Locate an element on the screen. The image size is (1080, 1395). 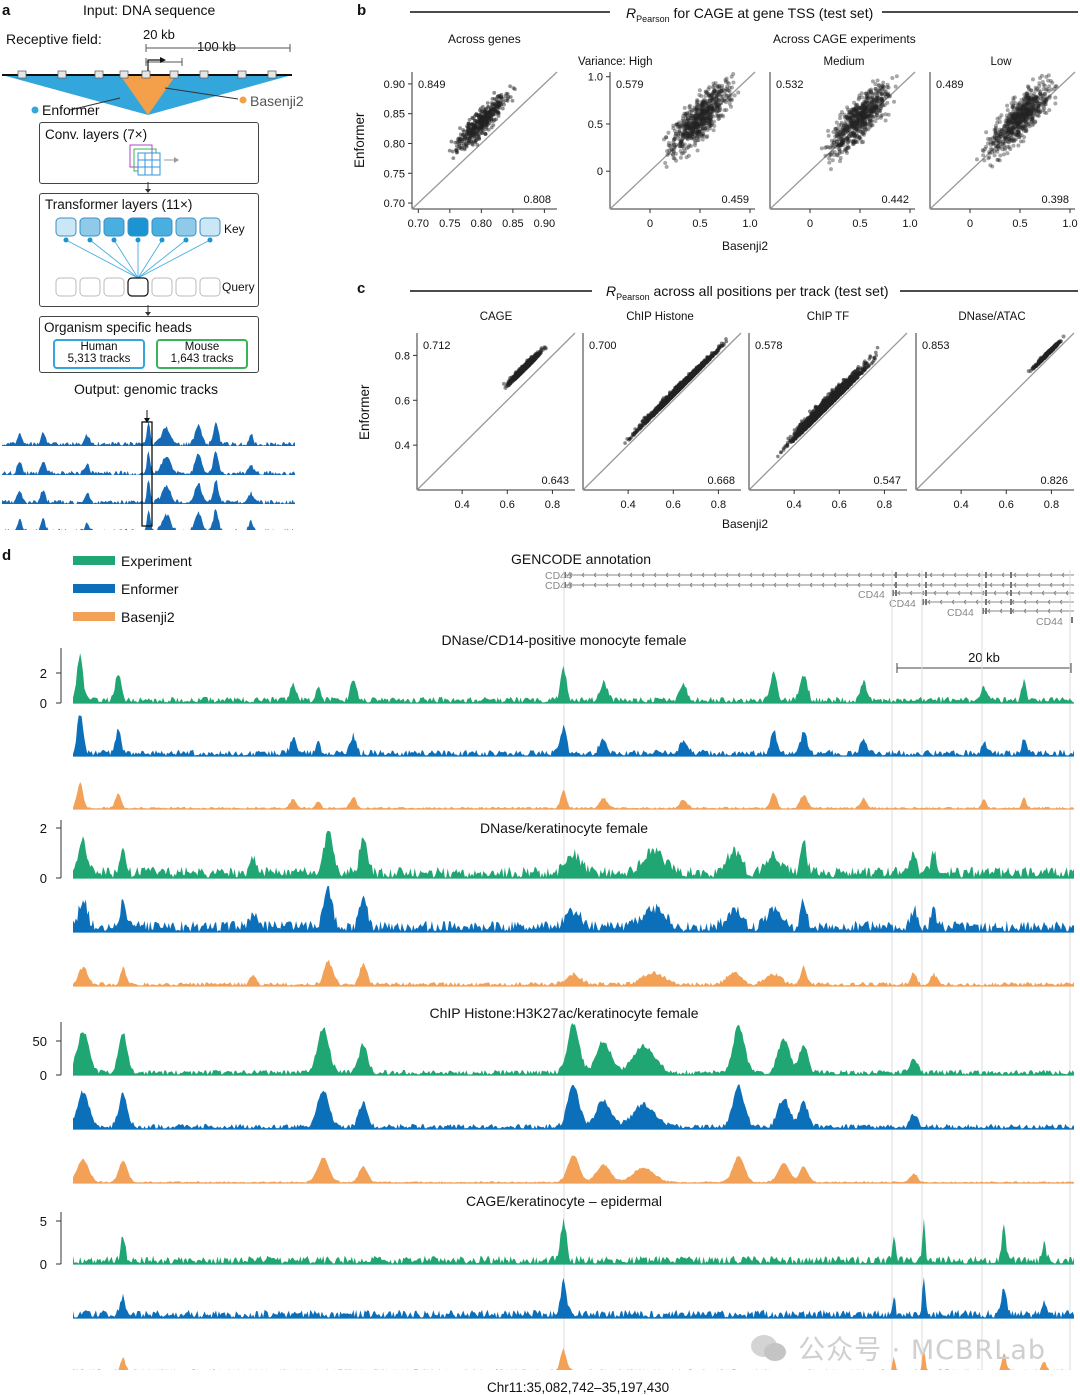
heads-label: Organism specific heads is located at coordinates (118, 327).